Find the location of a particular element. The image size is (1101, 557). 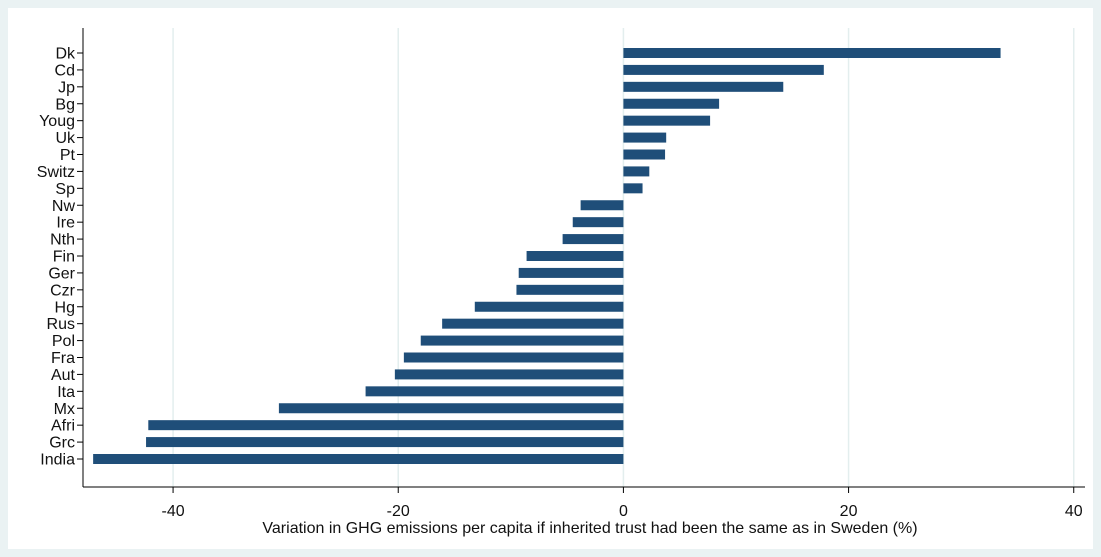

y-category-label: Rus is located at coordinates (61, 324).